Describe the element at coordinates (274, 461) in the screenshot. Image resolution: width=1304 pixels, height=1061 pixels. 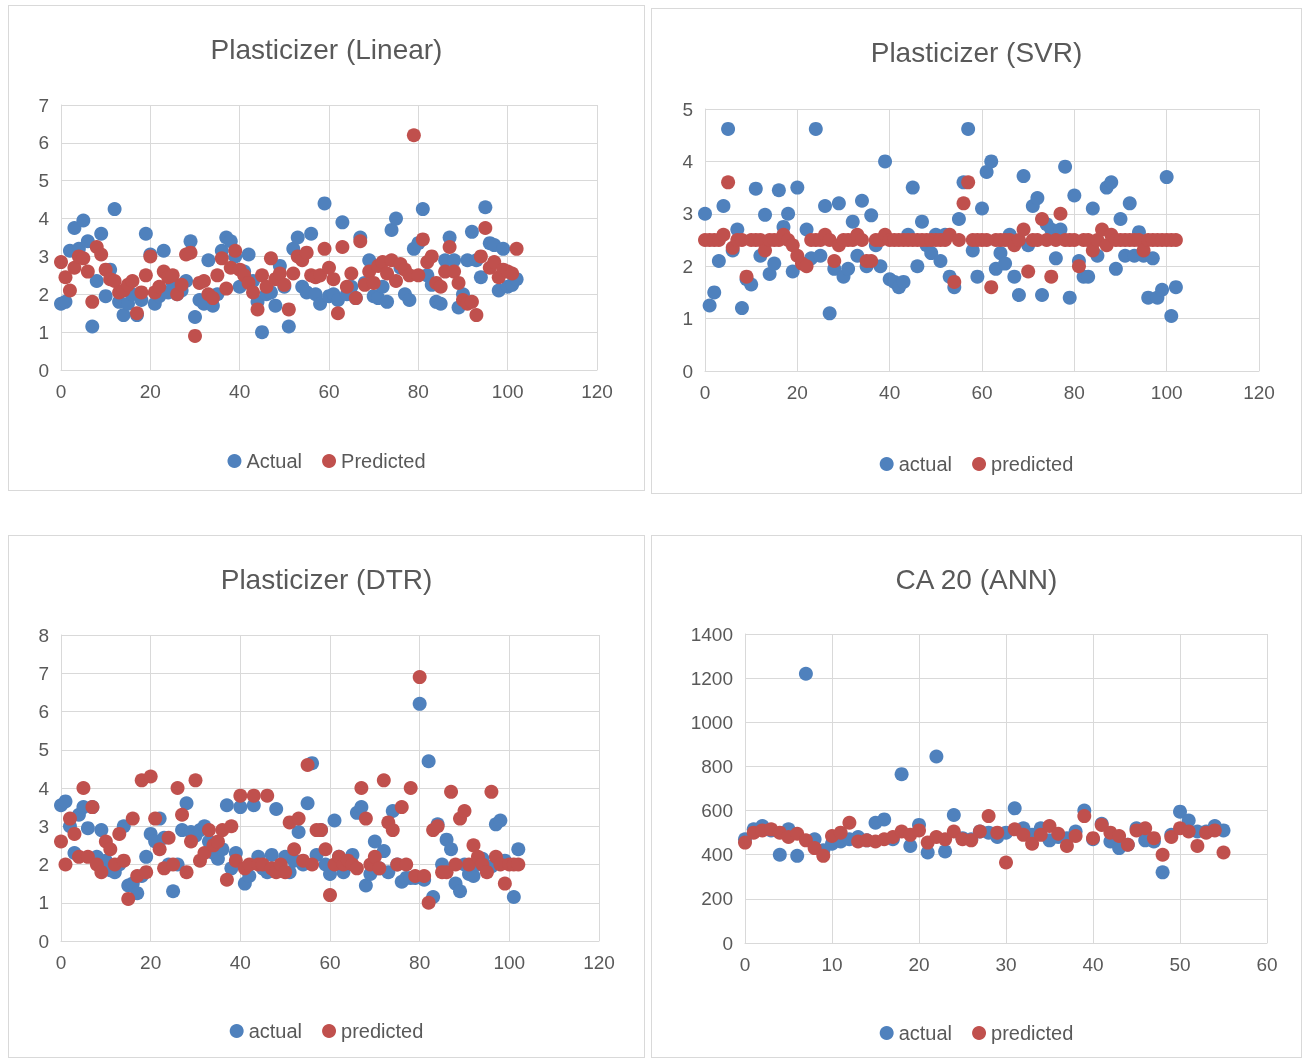
I see `legend-label: Actual` at that location.